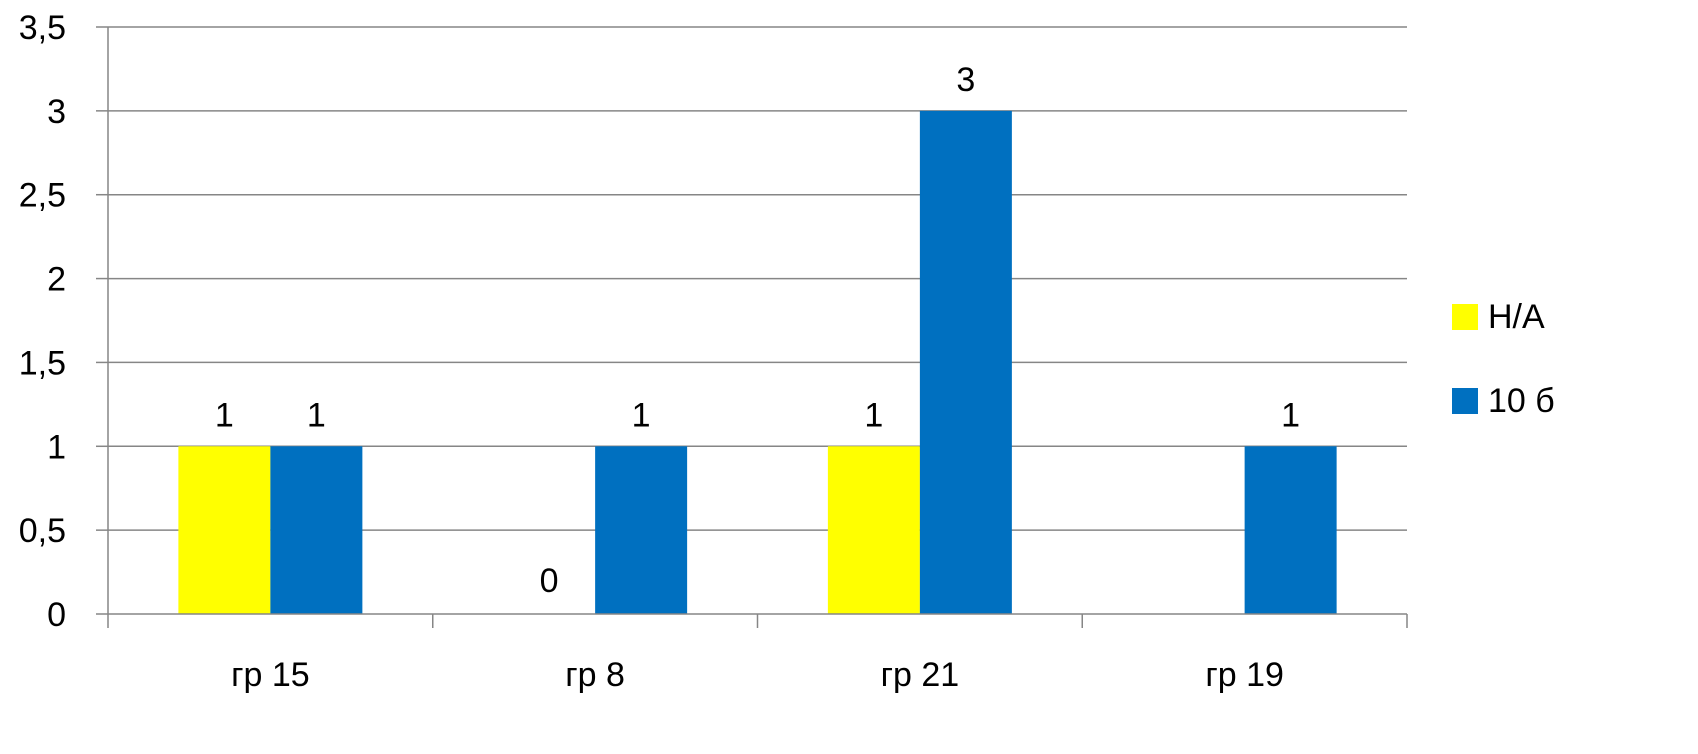 This screenshot has height=754, width=1698. What do you see at coordinates (1521, 401) in the screenshot?
I see `legend-label: 10 б` at bounding box center [1521, 401].